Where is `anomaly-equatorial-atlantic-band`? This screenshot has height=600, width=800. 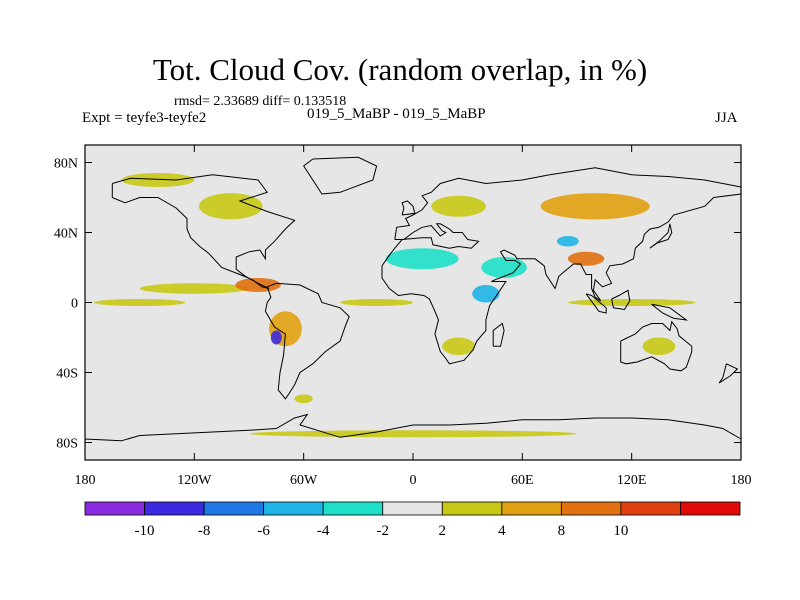
anomaly-equatorial-atlantic-band is located at coordinates (376, 302).